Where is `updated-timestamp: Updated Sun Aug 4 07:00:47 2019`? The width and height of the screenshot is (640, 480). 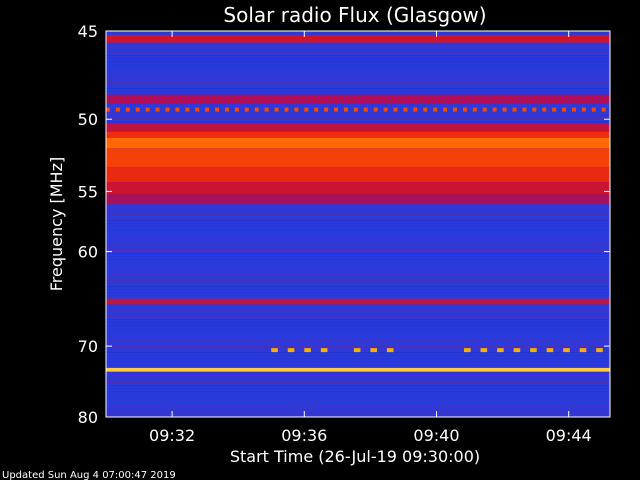
updated-timestamp: Updated Sun Aug 4 07:00:47 2019 is located at coordinates (89, 475).